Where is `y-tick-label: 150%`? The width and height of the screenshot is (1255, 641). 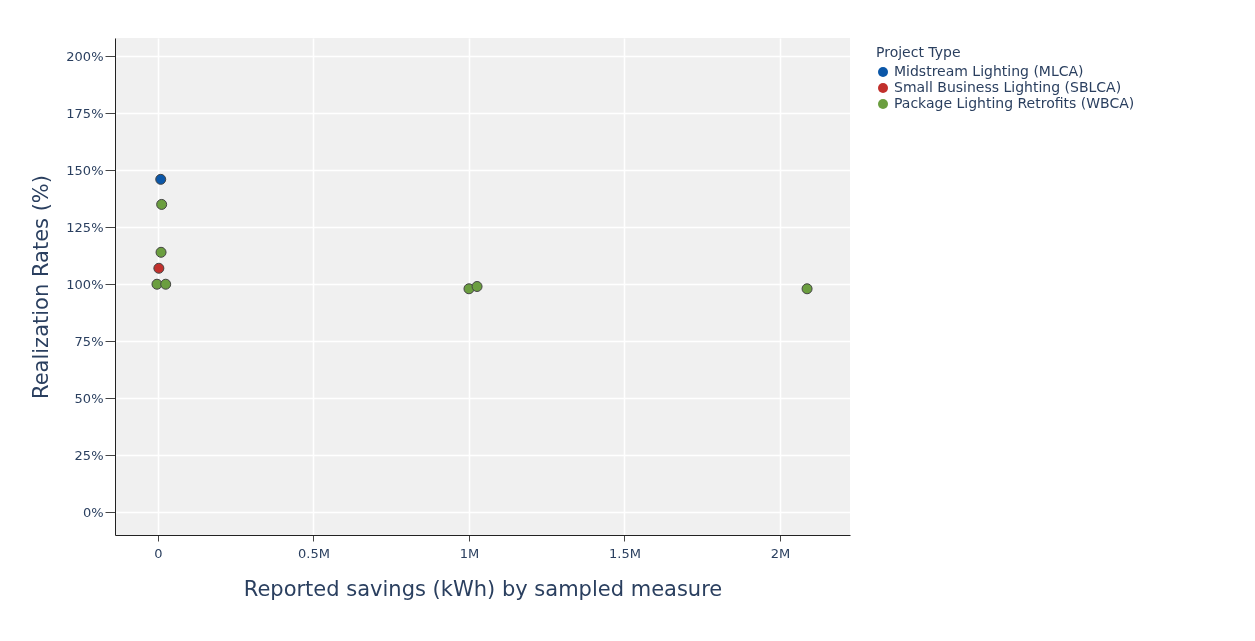 y-tick-label: 150% is located at coordinates (85, 170).